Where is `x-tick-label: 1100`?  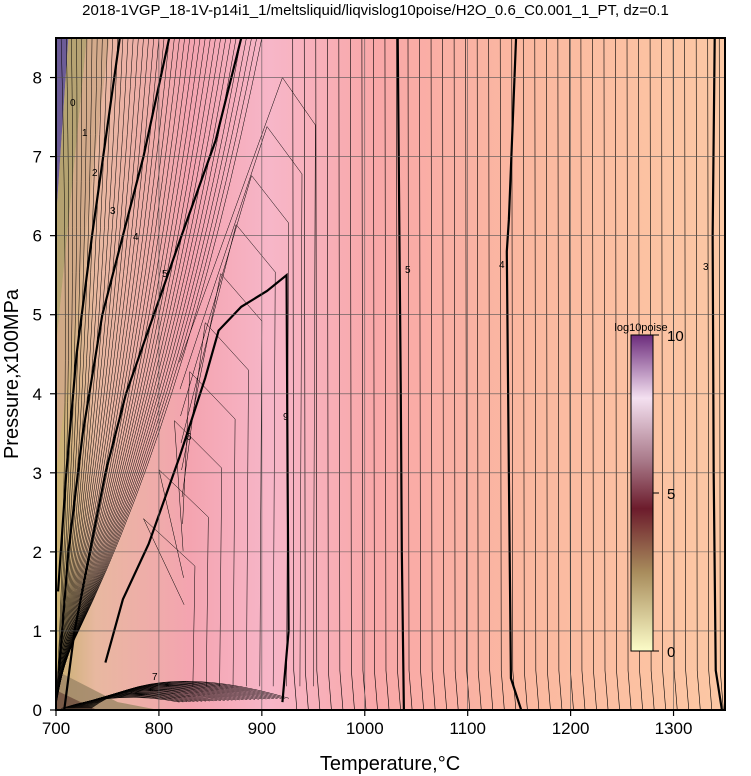
x-tick-label: 1100 is located at coordinates (467, 728).